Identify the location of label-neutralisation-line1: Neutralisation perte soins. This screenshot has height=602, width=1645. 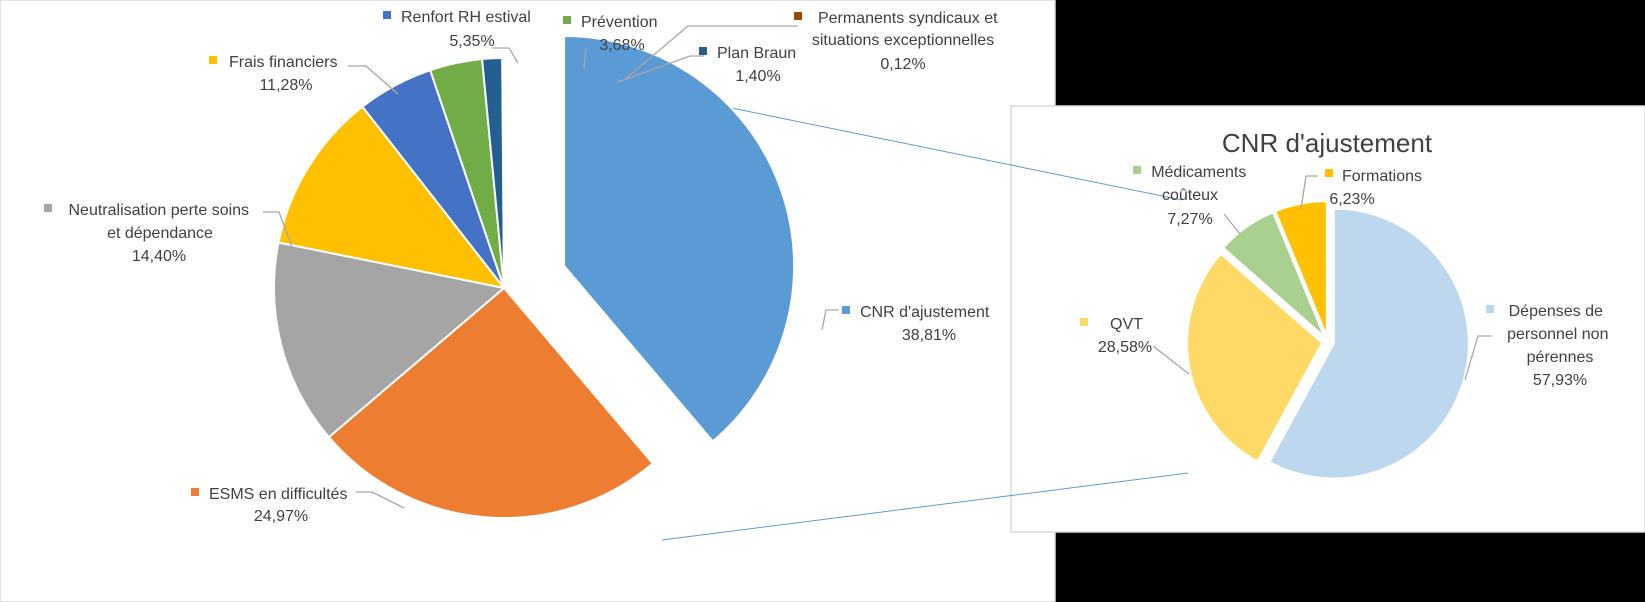
(159, 210).